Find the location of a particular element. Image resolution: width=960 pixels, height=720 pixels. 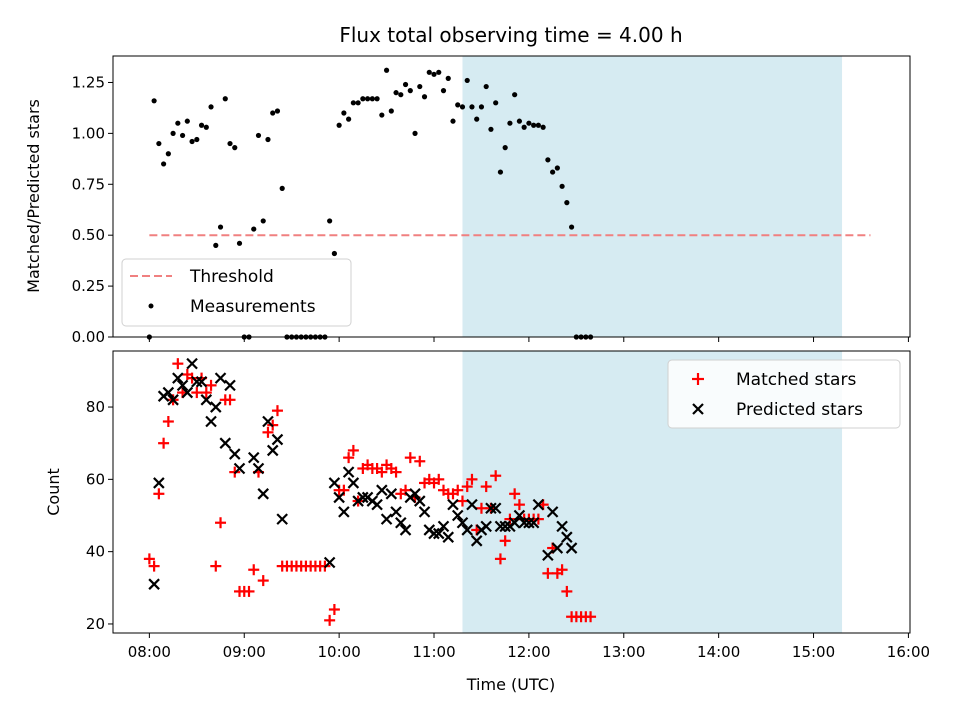

legend-matched-label: Matched stars is located at coordinates (796, 380).